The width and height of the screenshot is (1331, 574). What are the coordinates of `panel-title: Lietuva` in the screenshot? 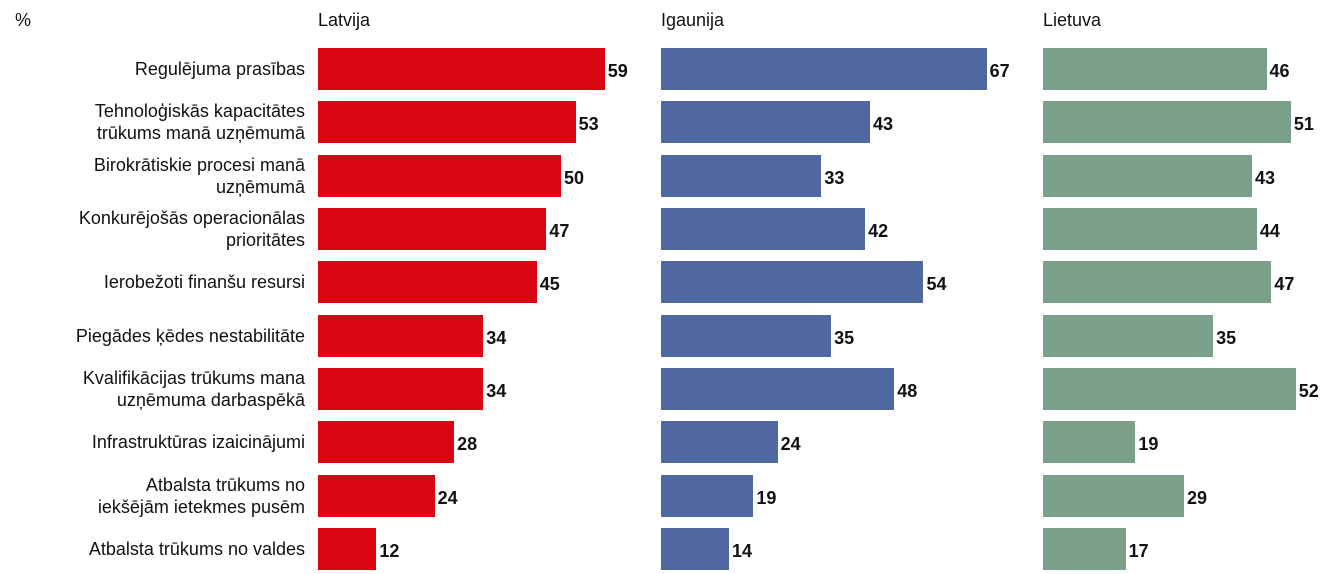 It's located at (1072, 20).